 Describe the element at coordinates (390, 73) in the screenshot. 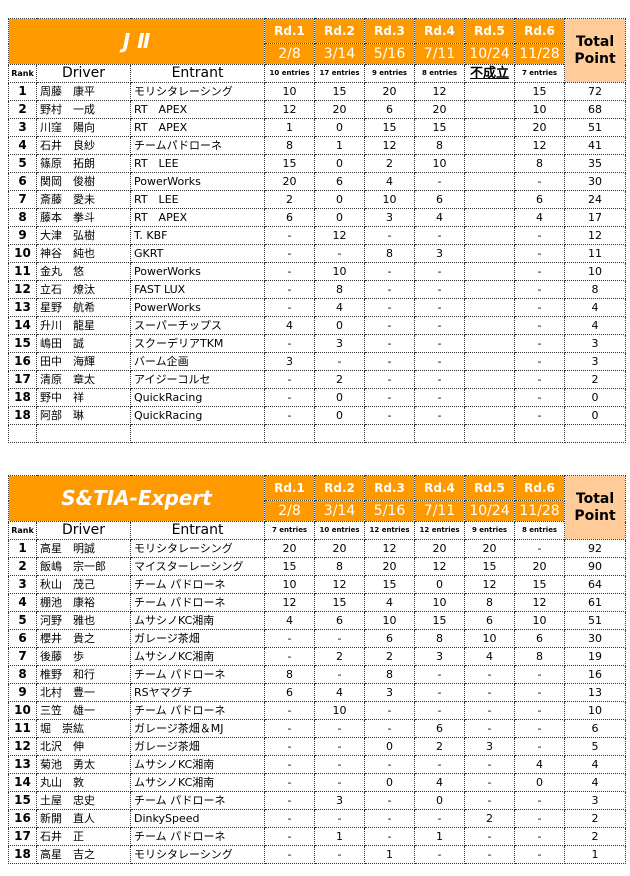

I see `entries-count: 9 entries` at that location.